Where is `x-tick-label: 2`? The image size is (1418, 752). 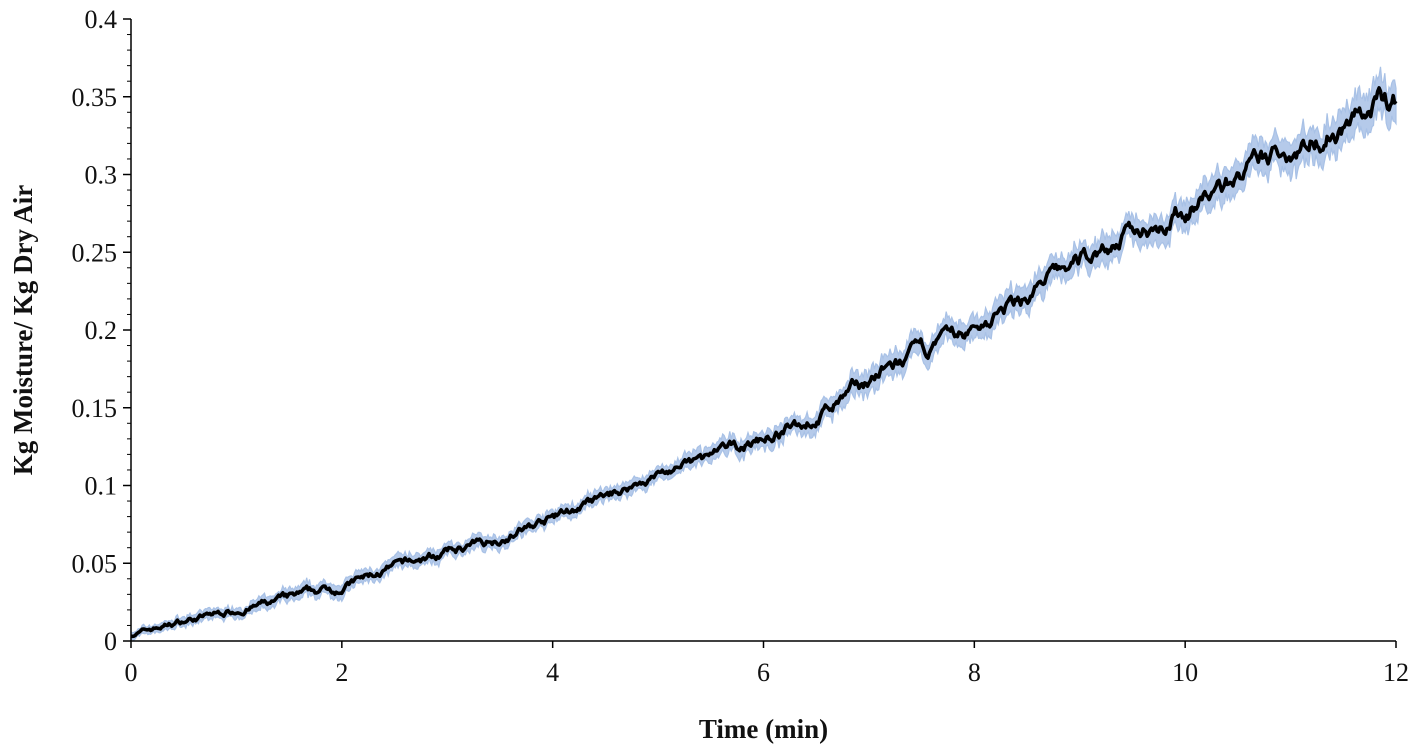
x-tick-label: 2 is located at coordinates (341, 672).